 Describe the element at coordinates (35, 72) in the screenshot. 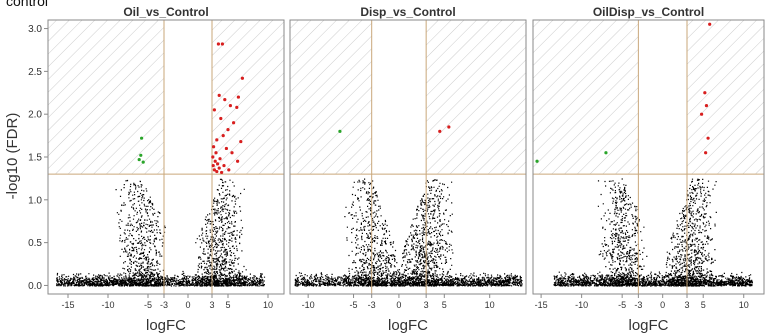

I see `y-tick-label: 2.5` at that location.